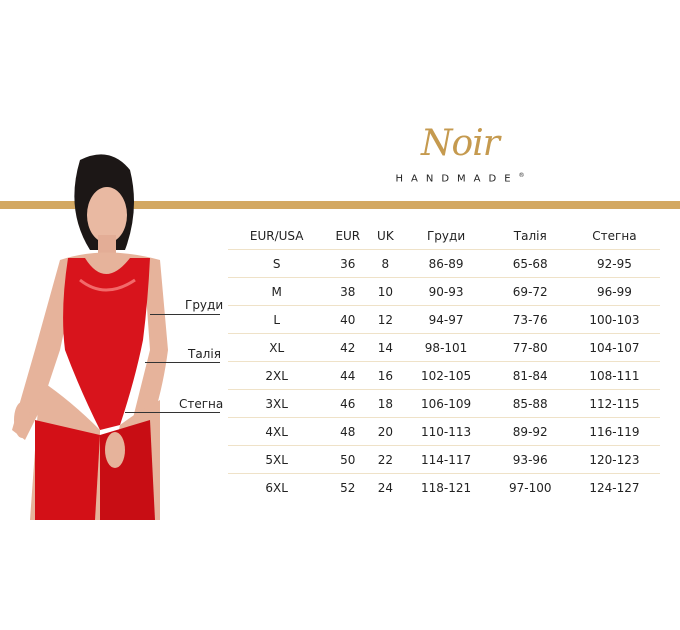 The image size is (680, 630). What do you see at coordinates (530, 375) in the screenshot?
I see `table-cell: 81-84` at bounding box center [530, 375].